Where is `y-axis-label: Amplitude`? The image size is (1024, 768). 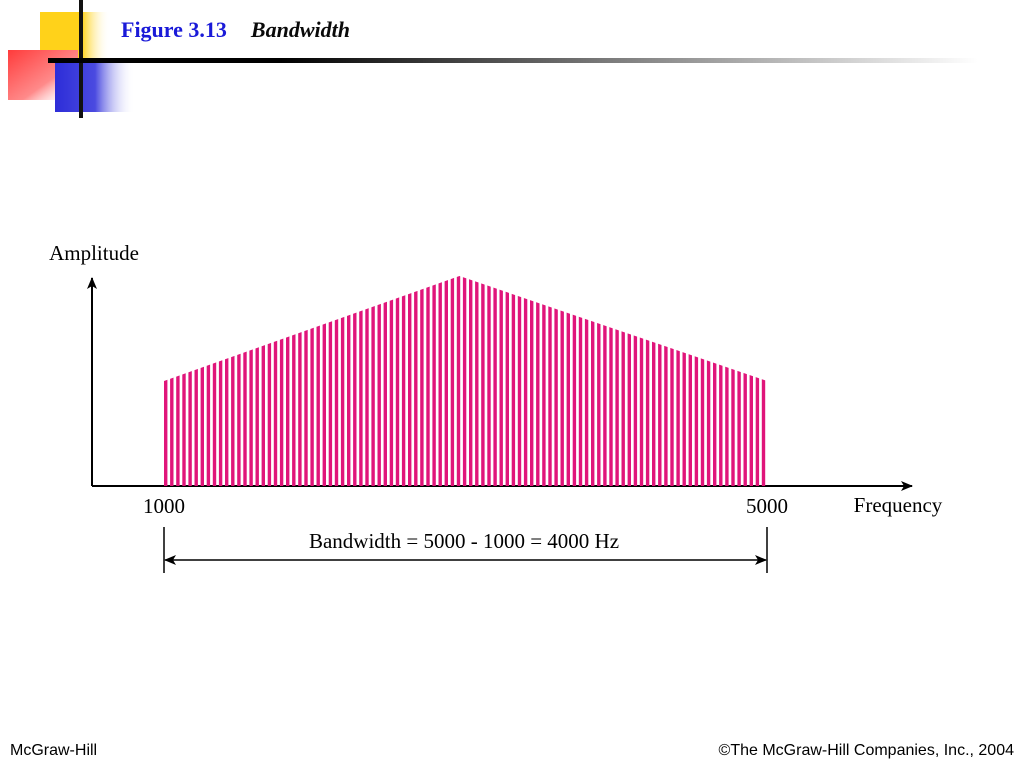
y-axis-label: Amplitude is located at coordinates (94, 253).